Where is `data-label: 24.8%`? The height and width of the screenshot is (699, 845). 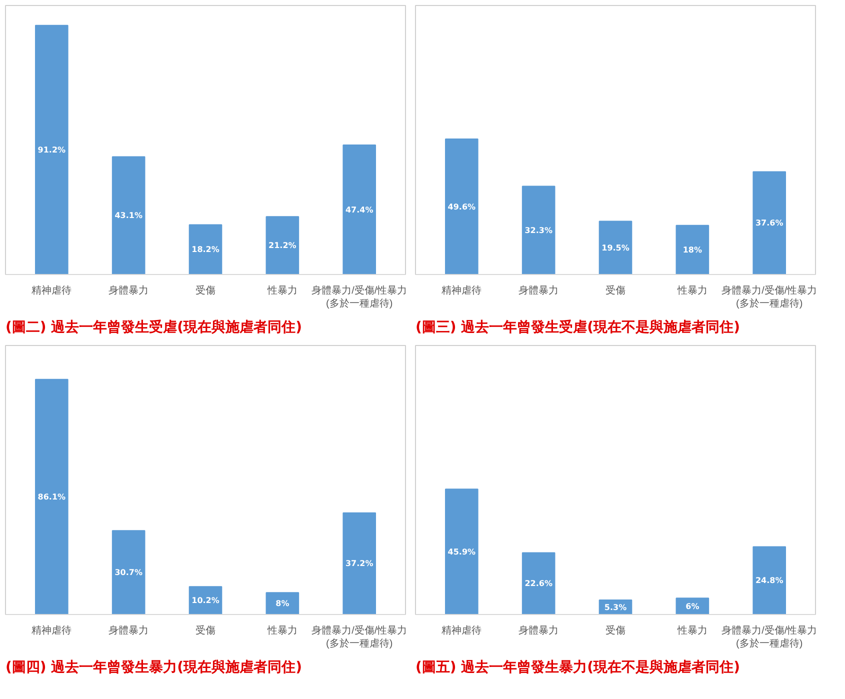 data-label: 24.8% is located at coordinates (769, 581).